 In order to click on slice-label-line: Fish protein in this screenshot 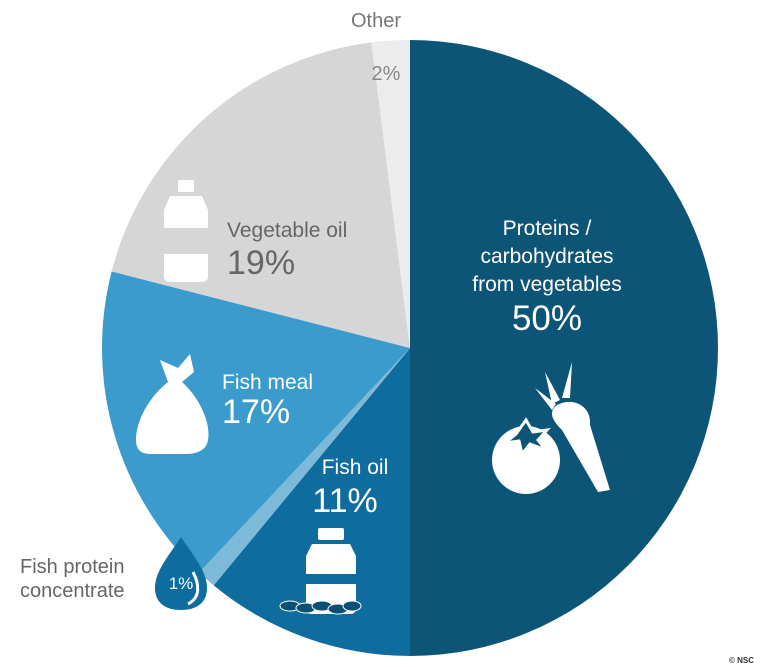, I will do `click(72, 567)`.